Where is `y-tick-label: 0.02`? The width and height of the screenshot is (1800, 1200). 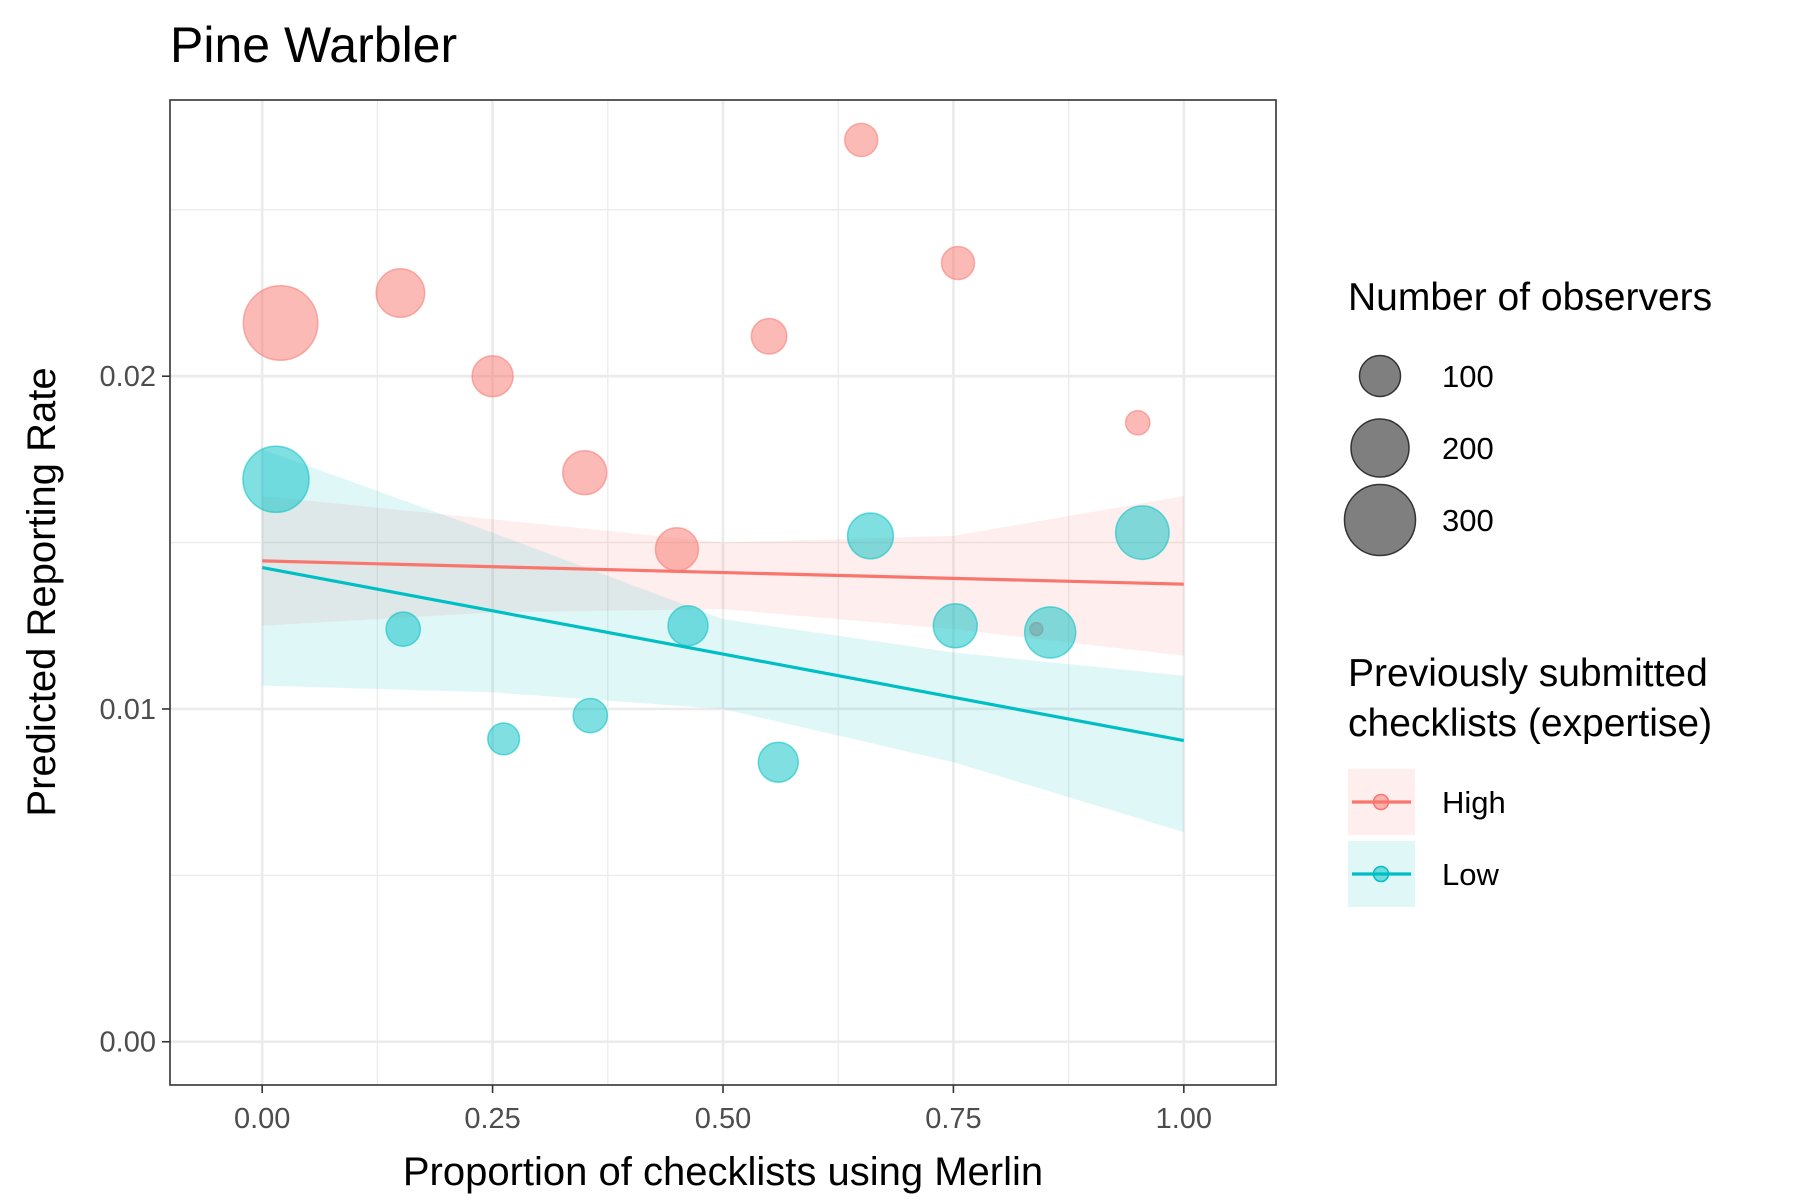 y-tick-label: 0.02 is located at coordinates (128, 377).